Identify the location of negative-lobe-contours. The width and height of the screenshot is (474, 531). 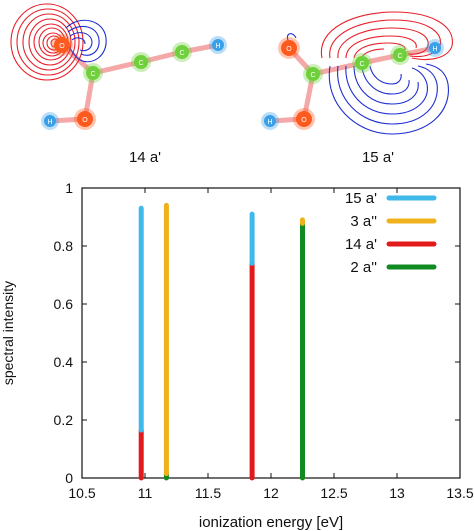
(367, 84).